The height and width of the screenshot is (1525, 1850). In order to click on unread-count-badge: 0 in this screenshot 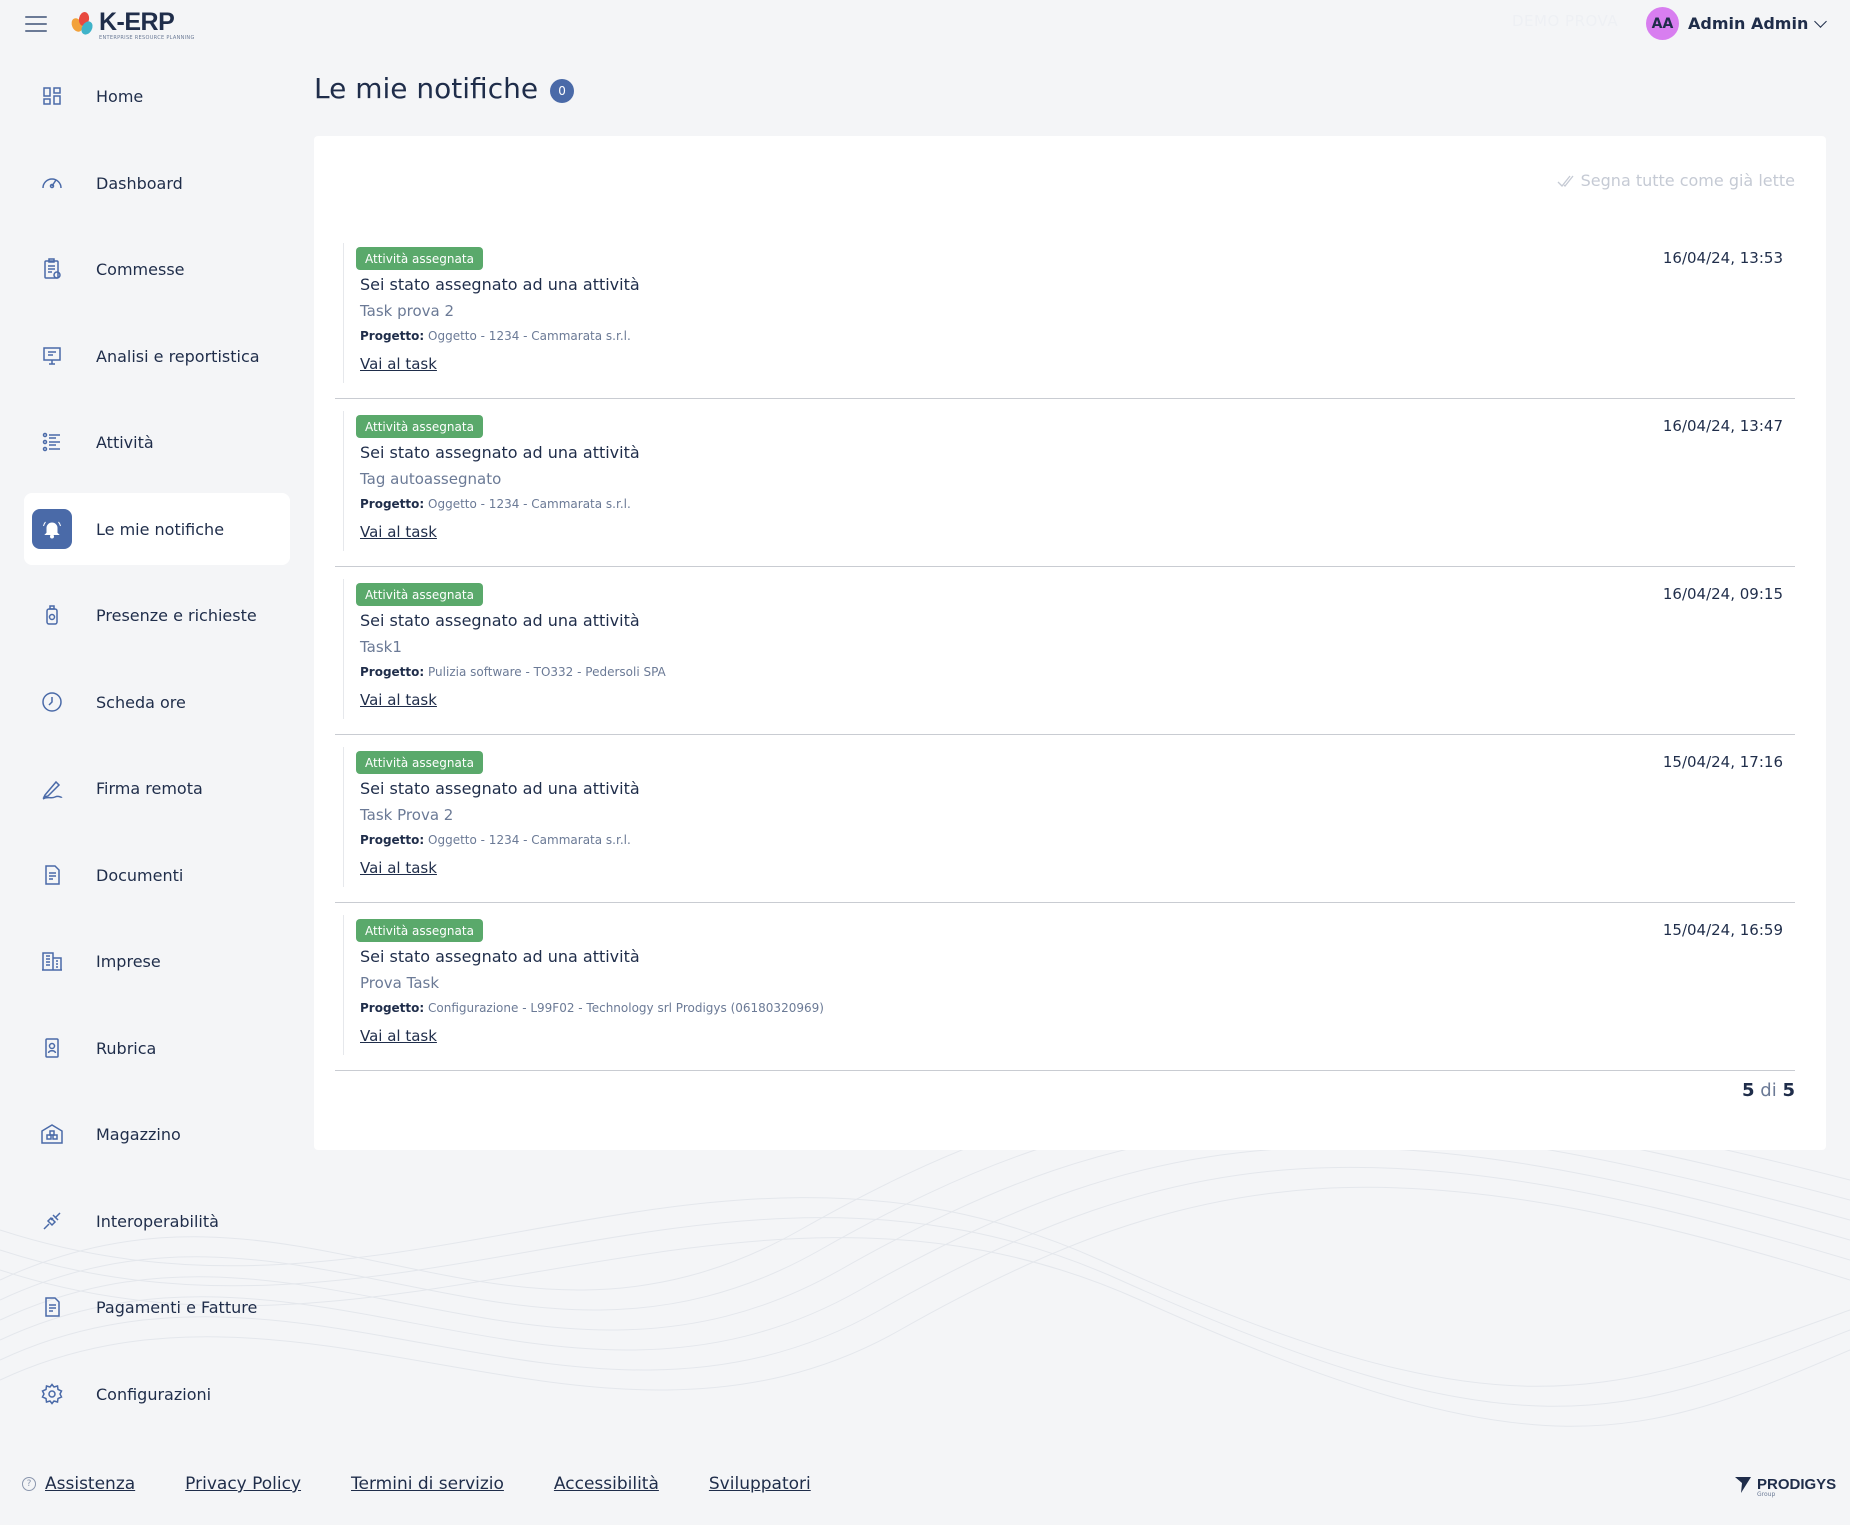, I will do `click(562, 90)`.